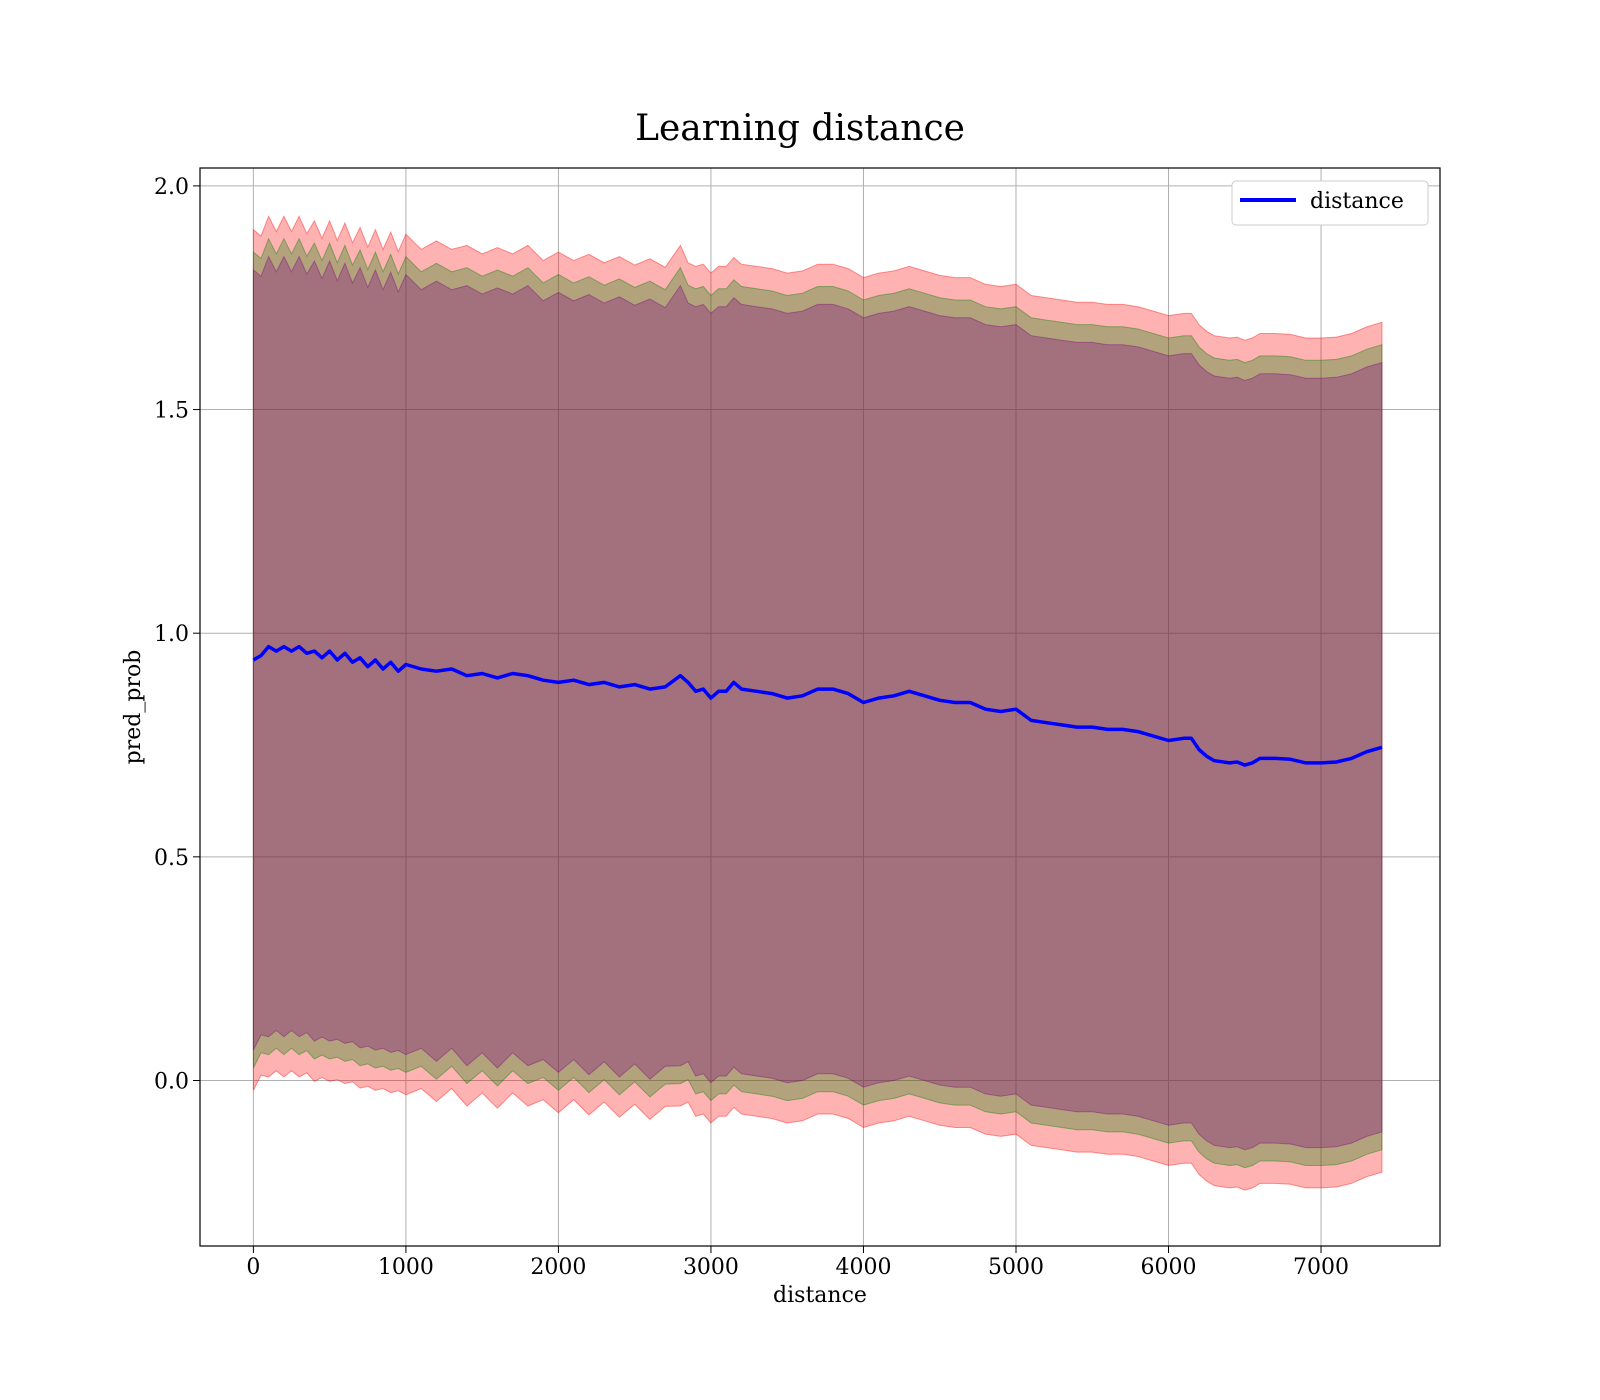 The height and width of the screenshot is (1400, 1600). I want to click on y-tick-label: 0.5, so click(171, 858).